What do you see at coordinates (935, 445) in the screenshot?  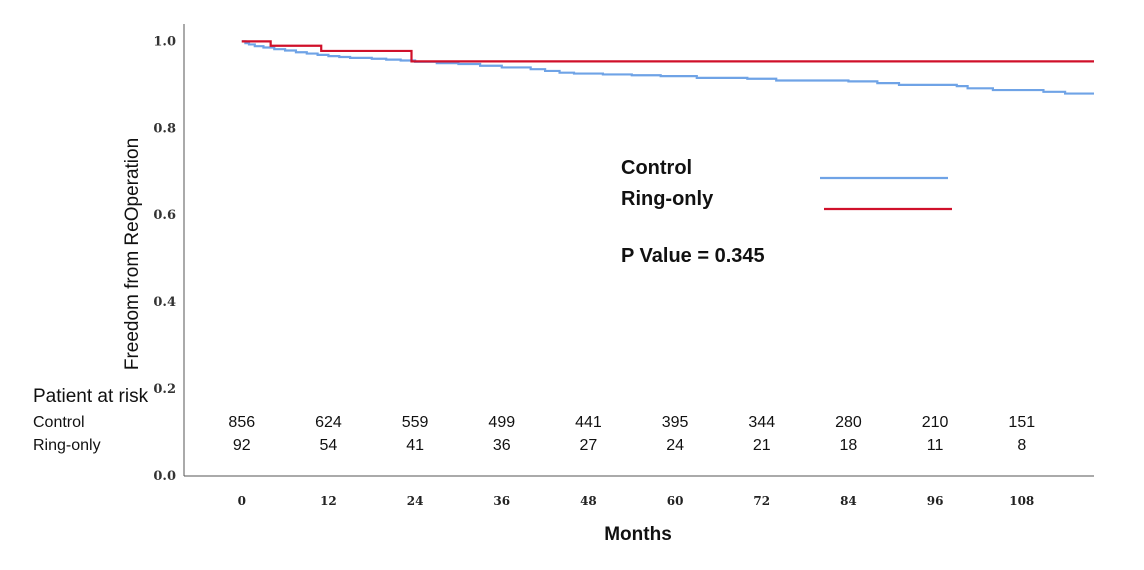 I see `risk-cell-ring-only: 11` at bounding box center [935, 445].